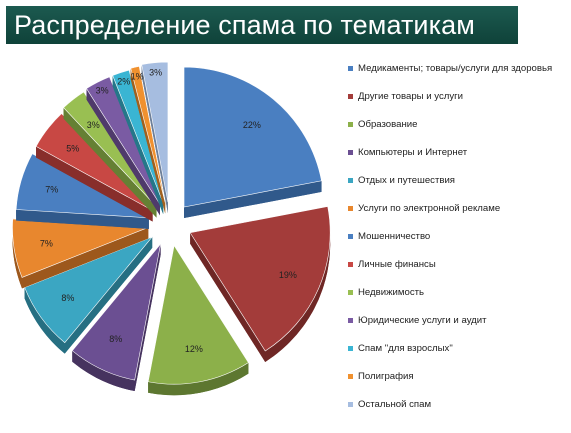 The width and height of the screenshot is (571, 433). I want to click on pie-value-label: 5%, so click(72, 149).